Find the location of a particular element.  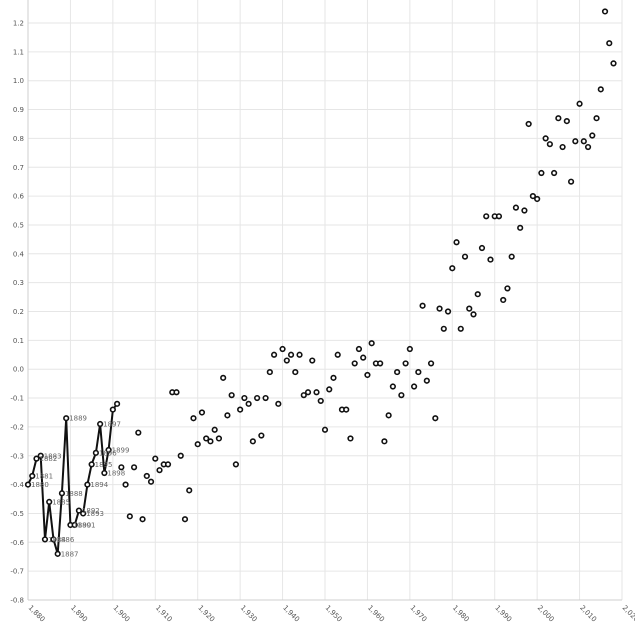

x-tick-label: 2,010 is located at coordinates (588, 614).